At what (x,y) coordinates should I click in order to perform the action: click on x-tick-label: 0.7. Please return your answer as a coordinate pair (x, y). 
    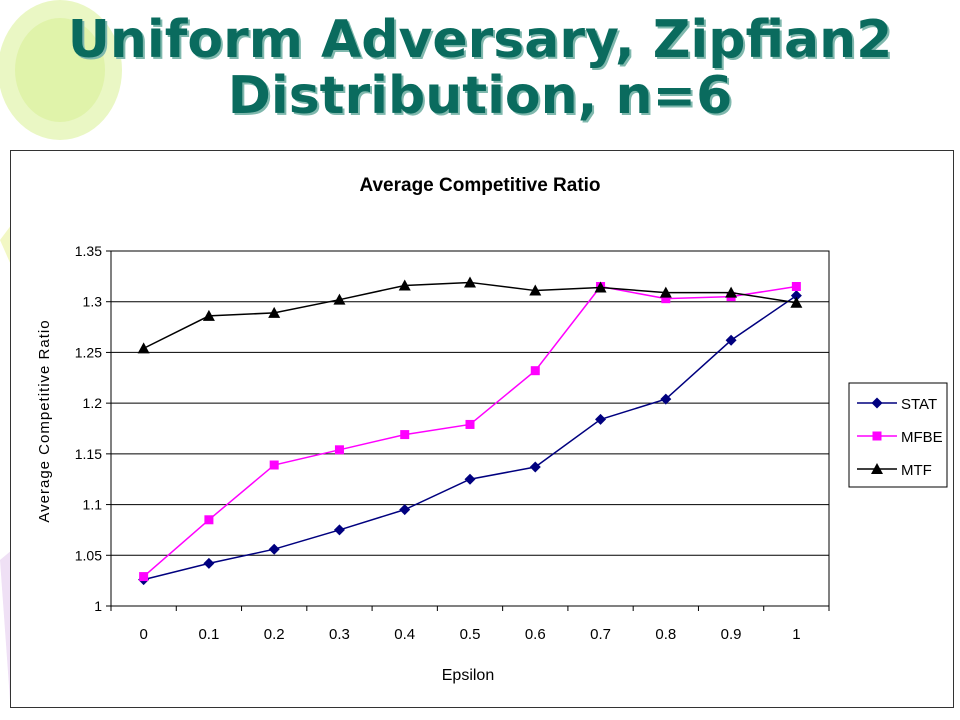
    Looking at the image, I should click on (600, 634).